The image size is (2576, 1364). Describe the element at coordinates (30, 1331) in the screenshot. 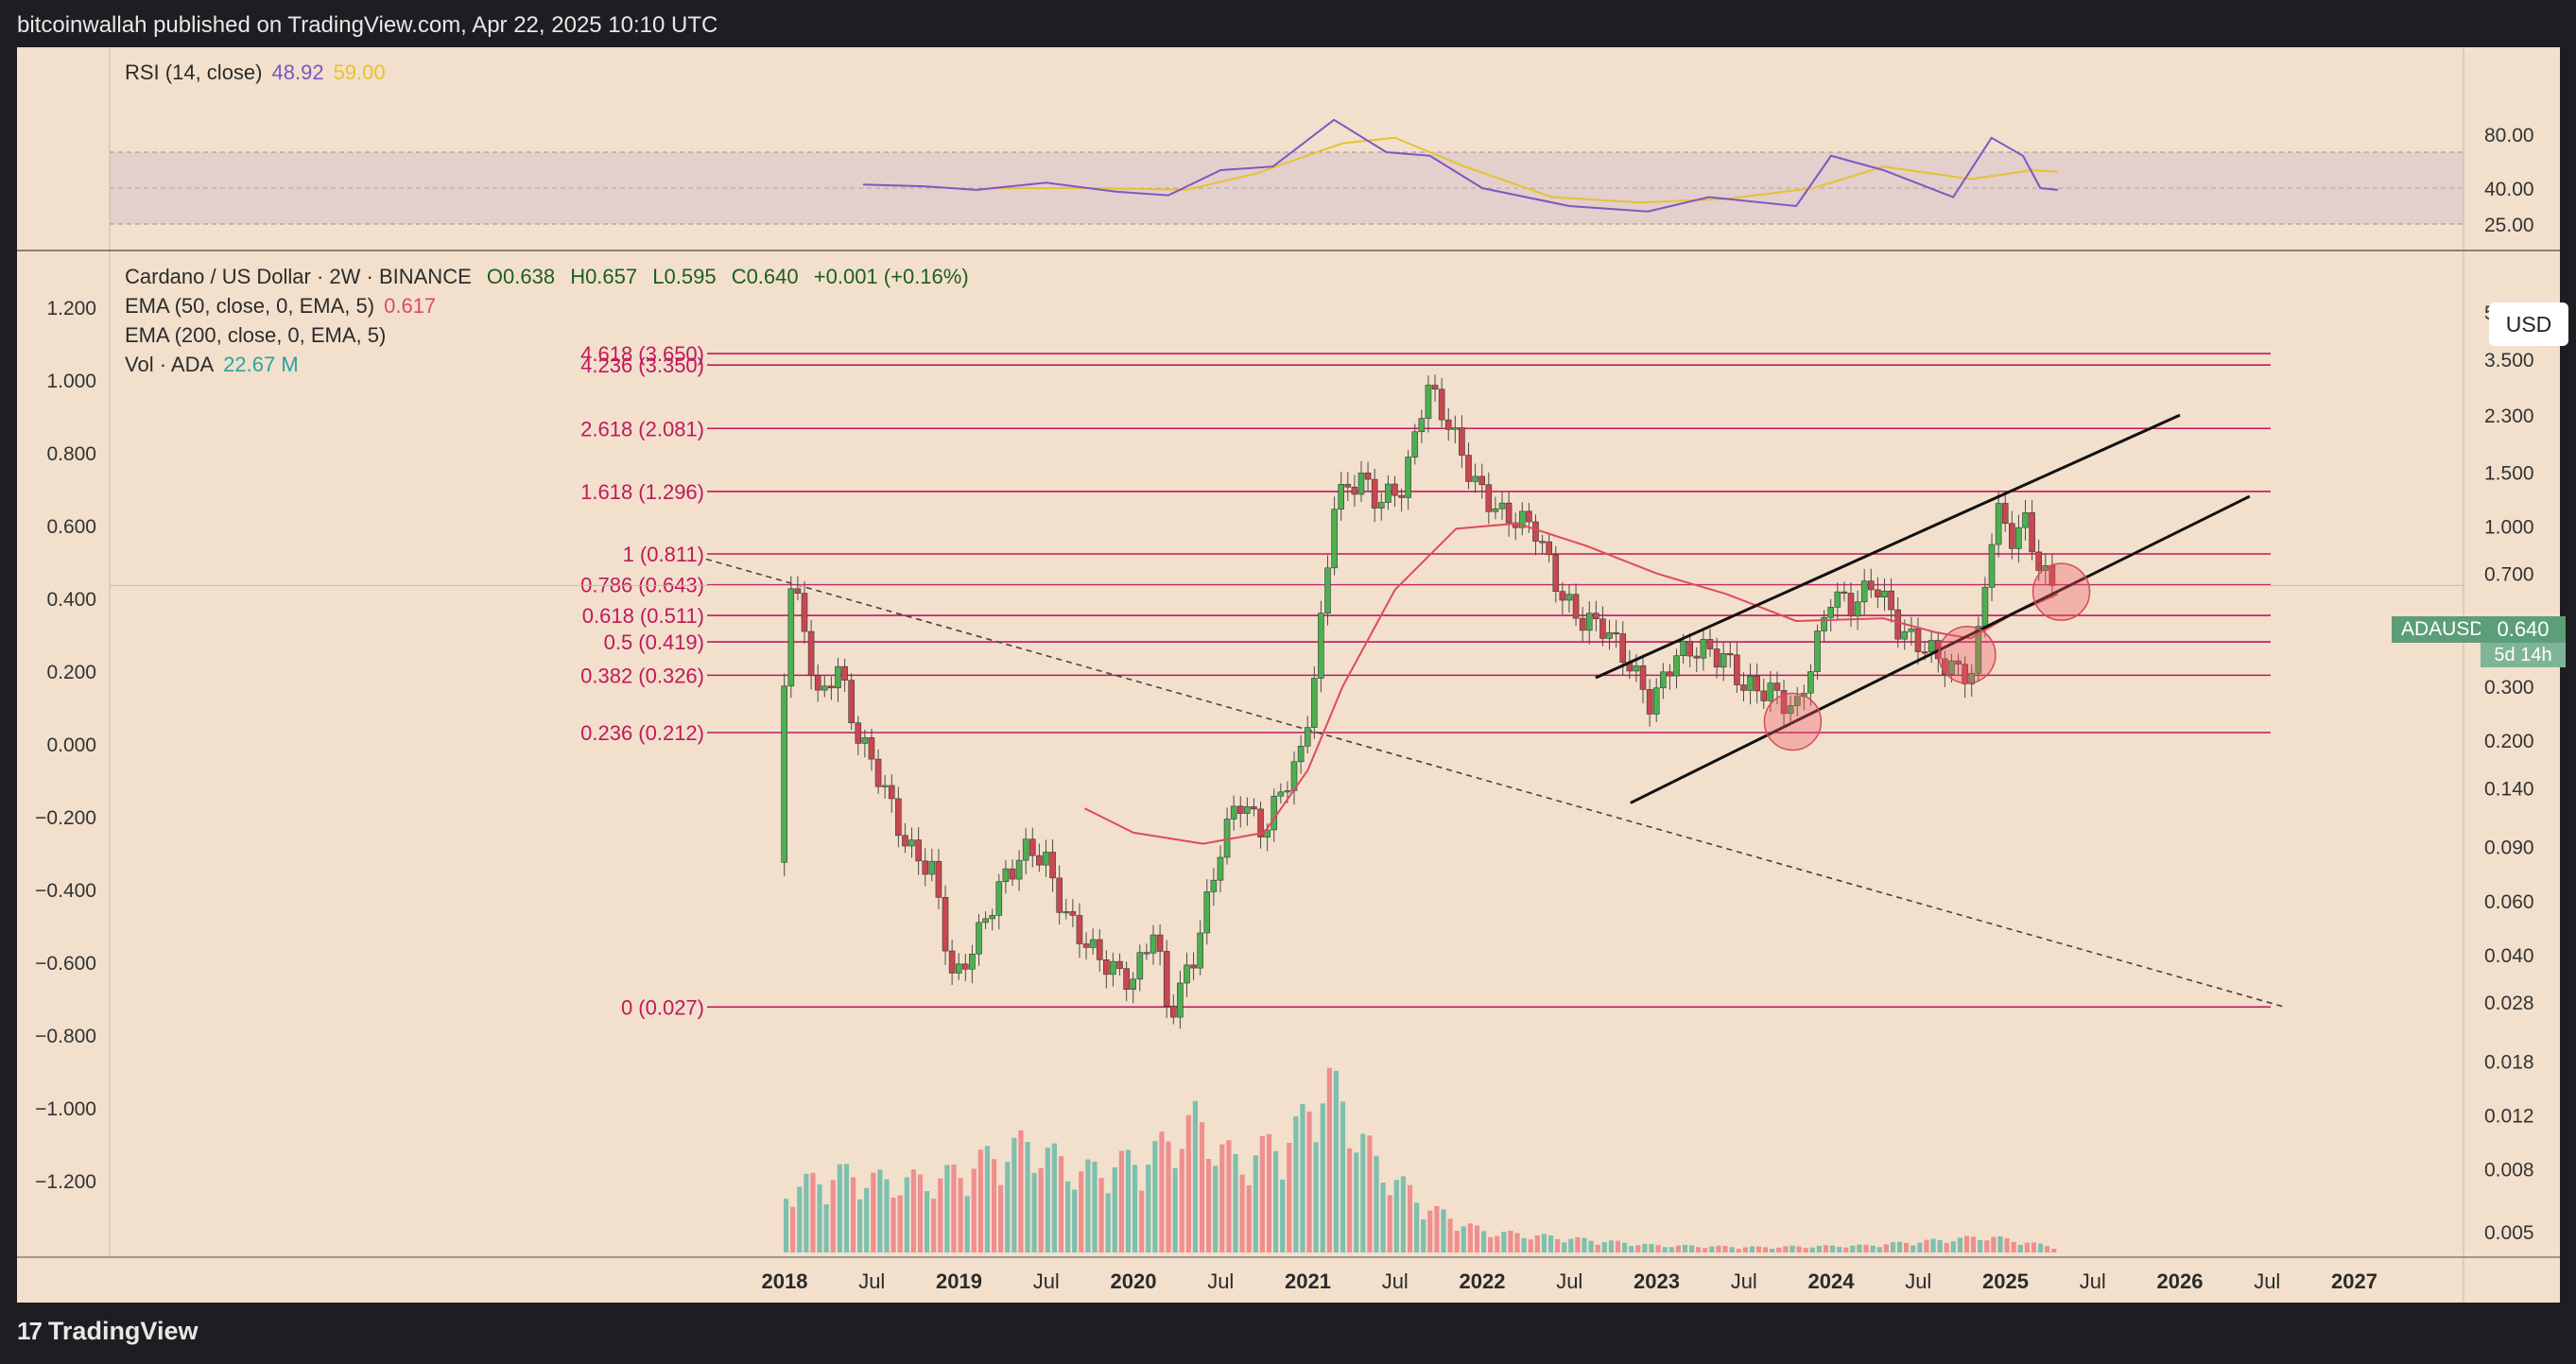

I see `tradingview-mark-icon: 17` at that location.